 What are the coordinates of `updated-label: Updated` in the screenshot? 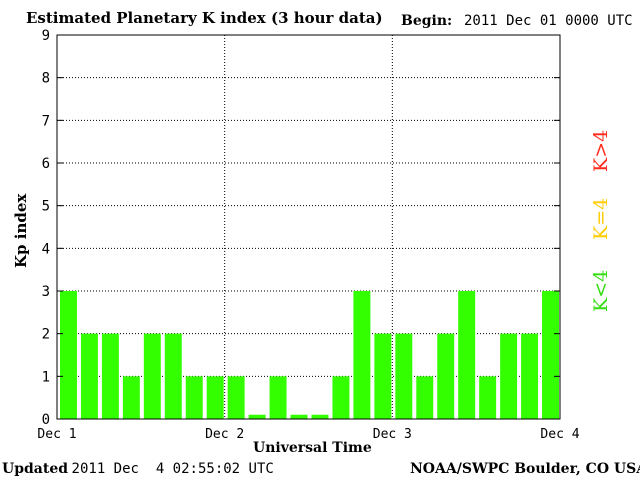 It's located at (35, 469).